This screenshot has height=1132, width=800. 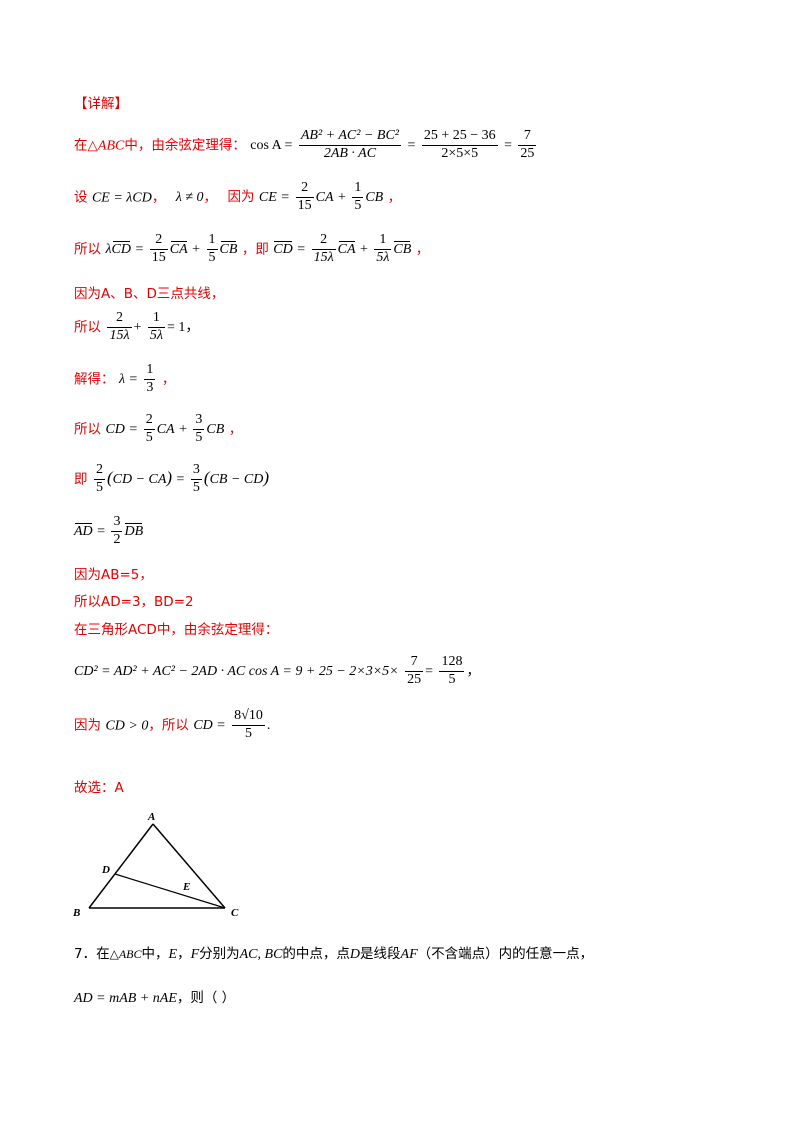 I want to click on fraction-cos-formula: AB² + AC² − BC² 2AB · AC, so click(x=349, y=144).